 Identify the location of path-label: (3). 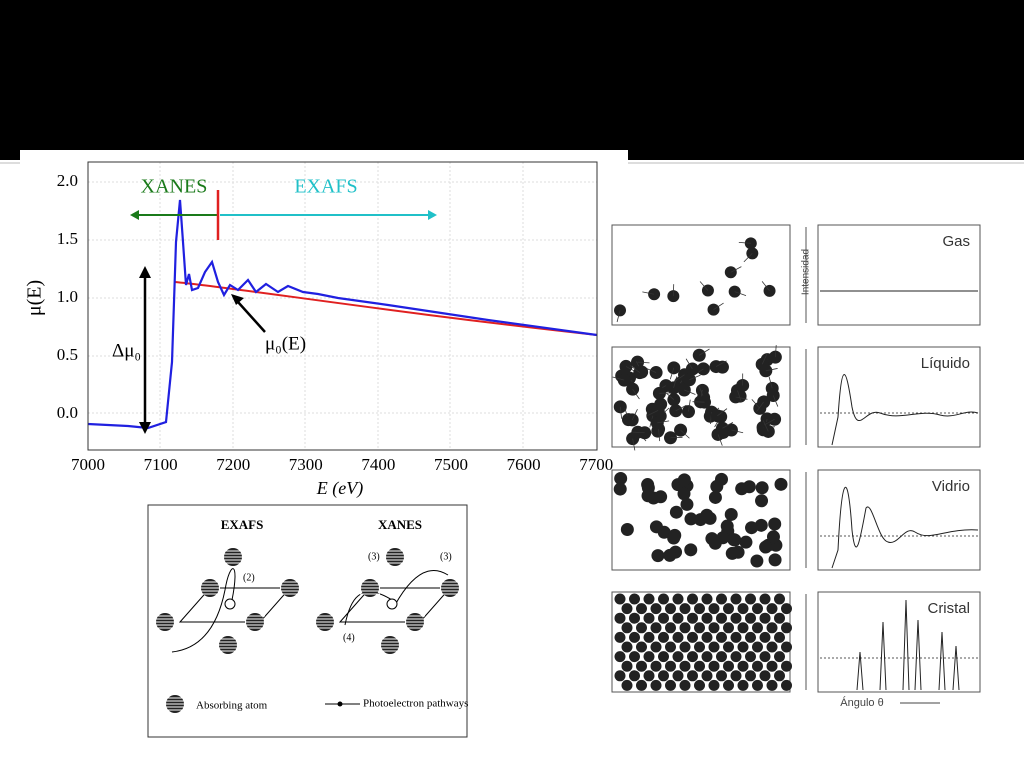
(374, 556).